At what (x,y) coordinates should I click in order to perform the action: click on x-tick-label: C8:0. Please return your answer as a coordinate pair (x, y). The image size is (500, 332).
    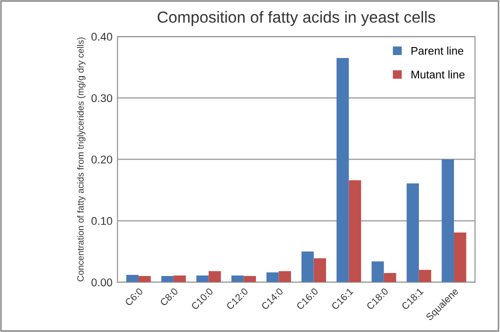
    Looking at the image, I should click on (169, 297).